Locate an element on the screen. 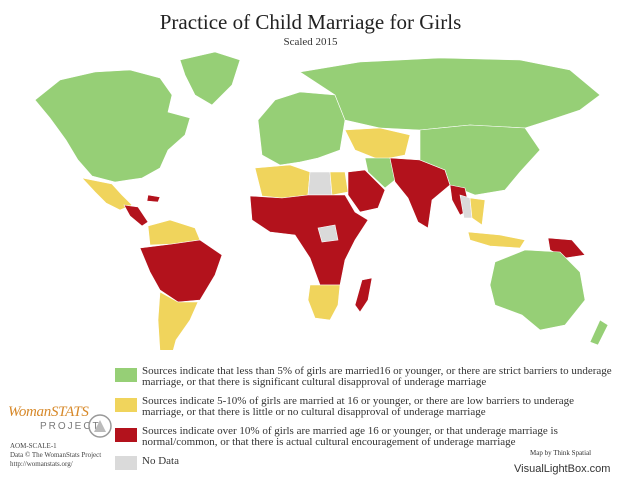 Image resolution: width=621 pixels, height=482 pixels. title: Practice of Child Marriage for Girls is located at coordinates (310, 22).